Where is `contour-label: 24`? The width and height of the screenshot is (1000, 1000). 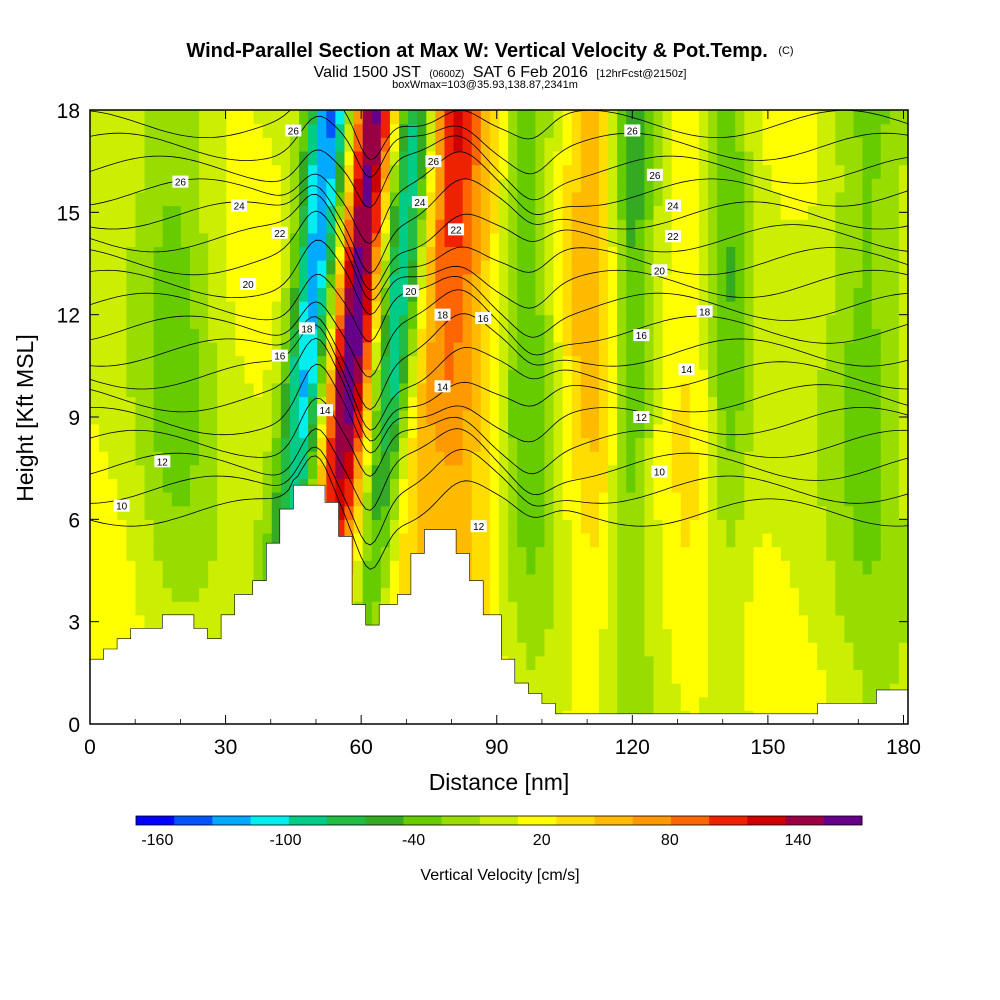
contour-label: 24 is located at coordinates (240, 207).